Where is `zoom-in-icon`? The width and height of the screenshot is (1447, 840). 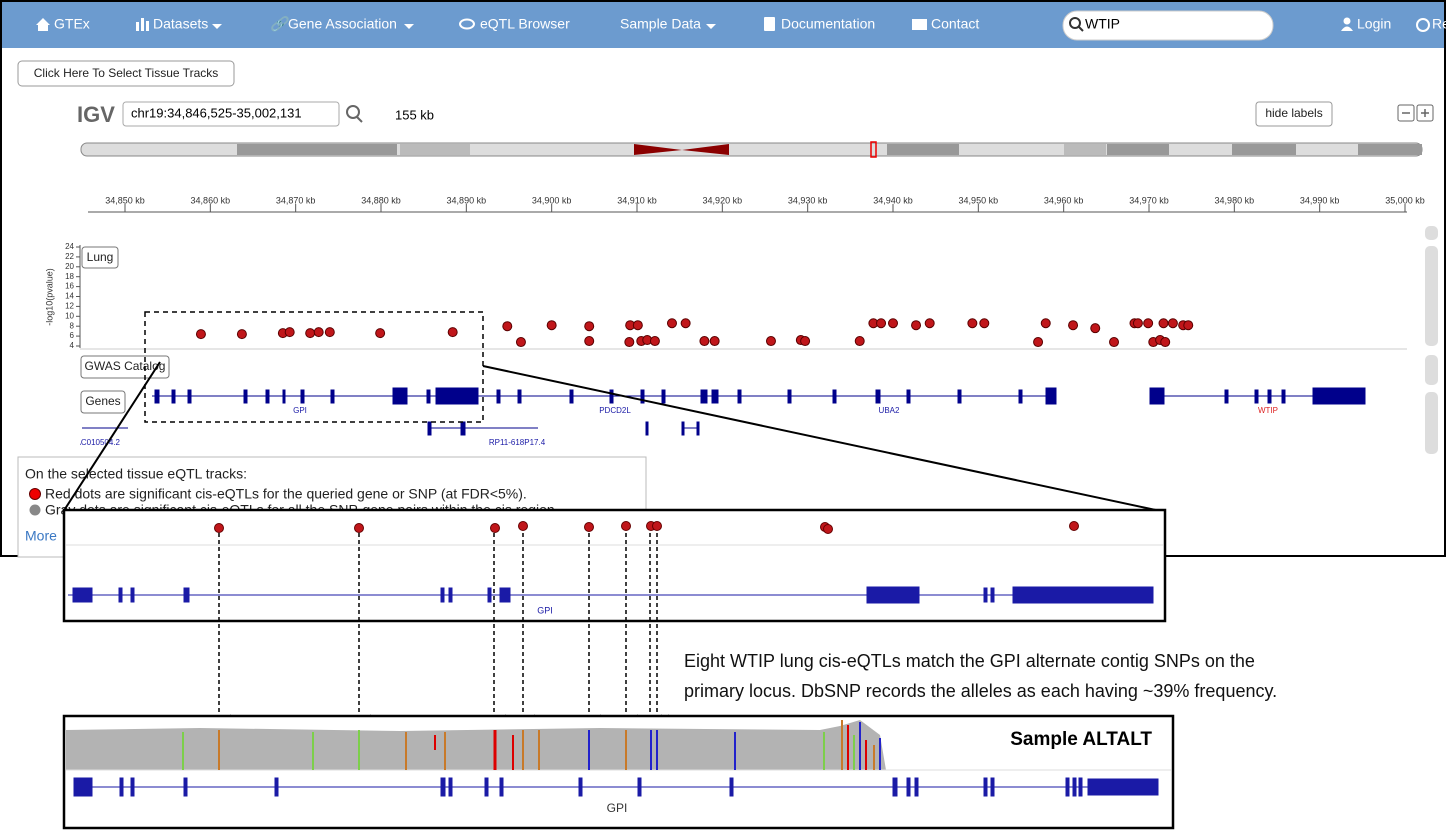
zoom-in-icon is located at coordinates (1425, 113).